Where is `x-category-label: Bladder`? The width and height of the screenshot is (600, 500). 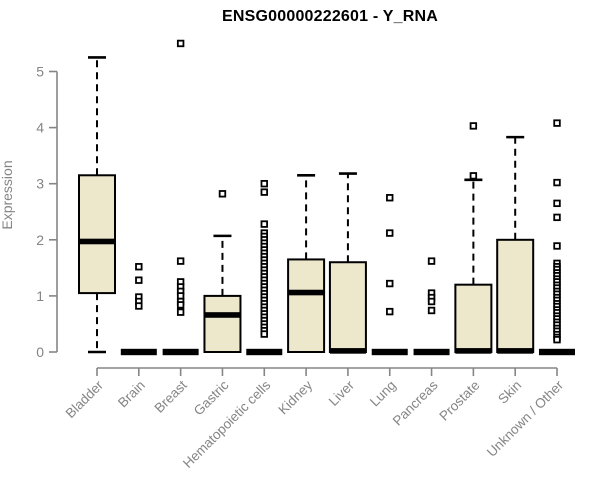
x-category-label: Bladder is located at coordinates (85, 399).